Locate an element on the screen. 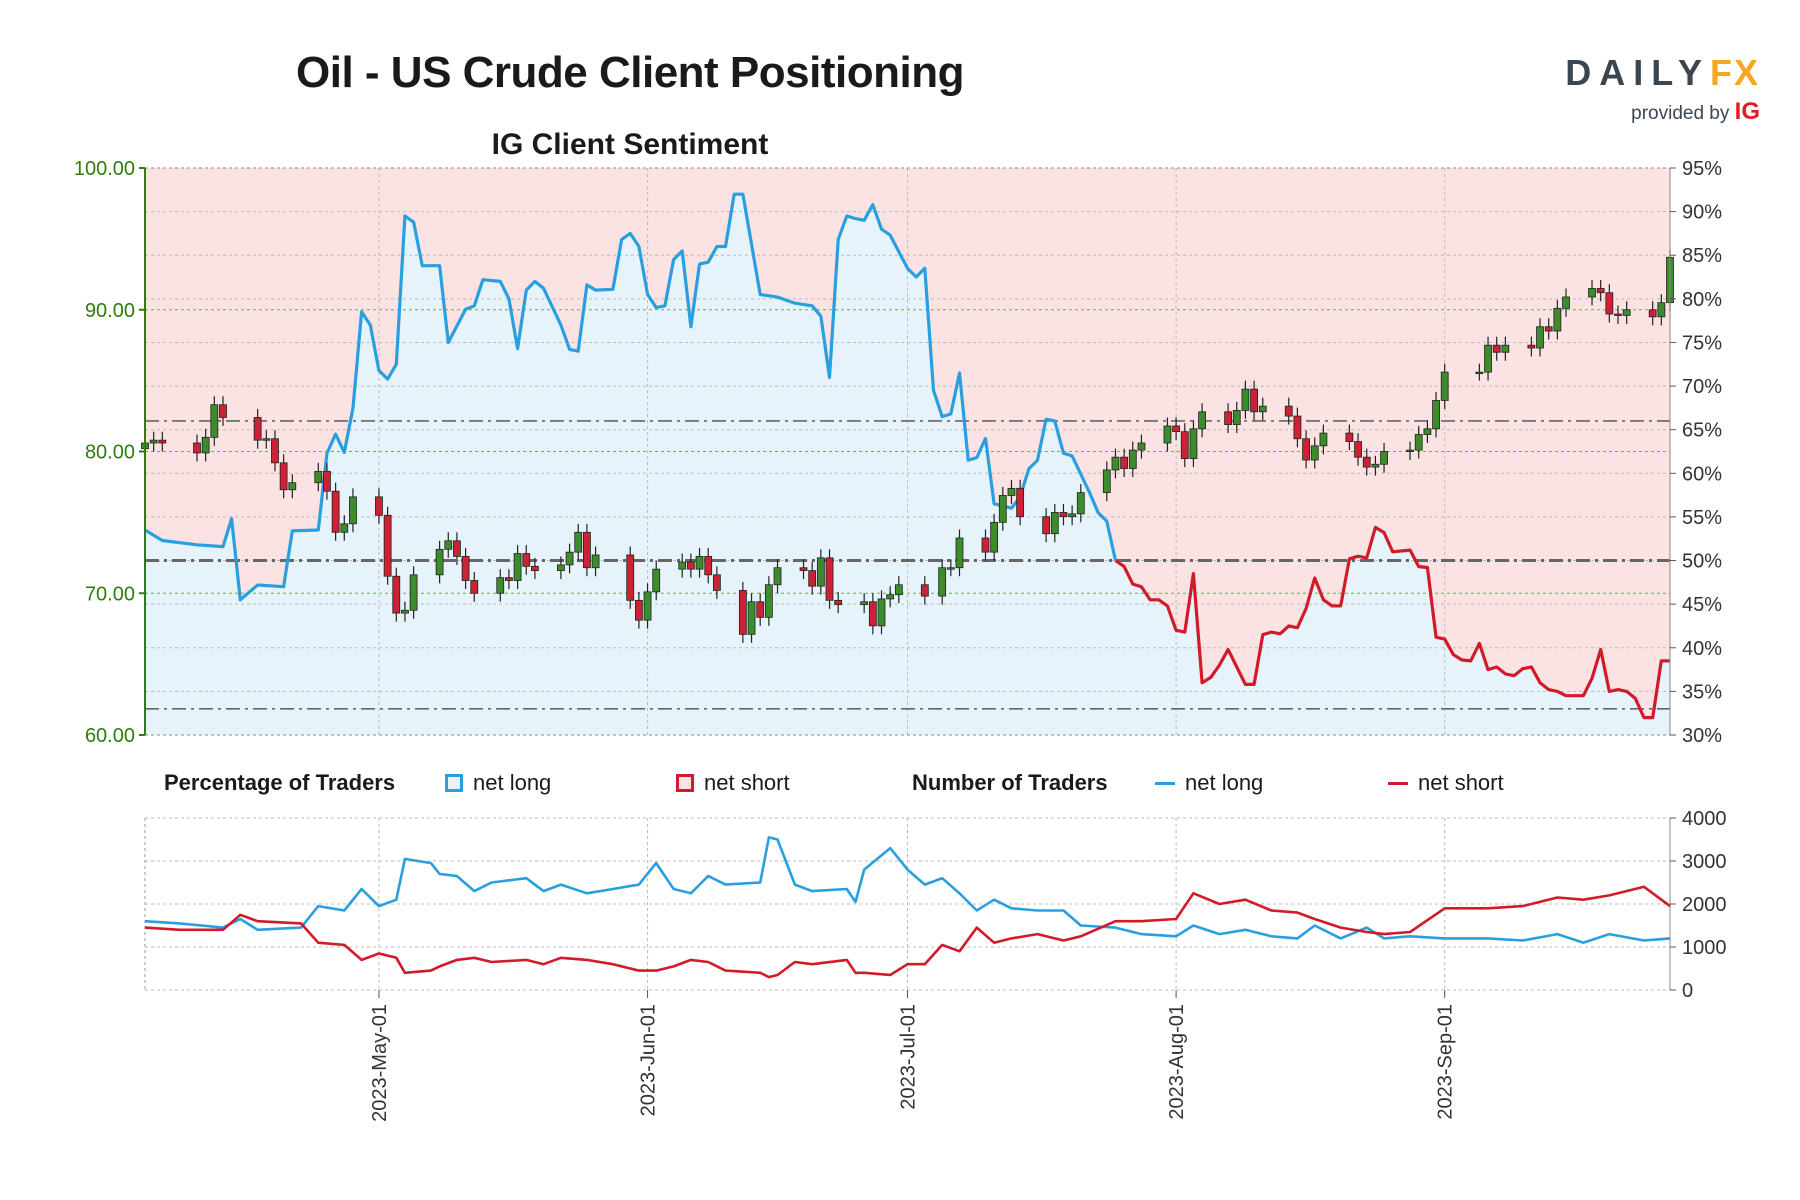 This screenshot has height=1200, width=1800. count-tick-label: 4000 is located at coordinates (1704, 819).